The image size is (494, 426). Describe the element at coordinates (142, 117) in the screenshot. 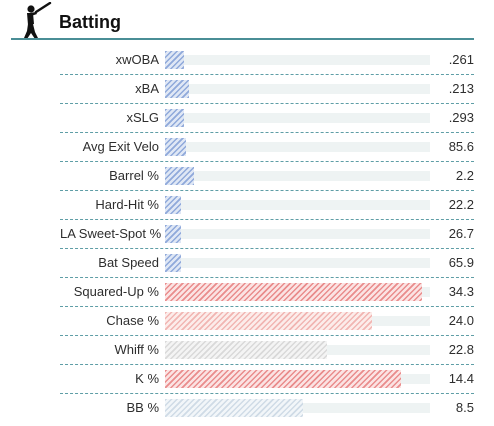

I see `metric-label: xSLG` at that location.